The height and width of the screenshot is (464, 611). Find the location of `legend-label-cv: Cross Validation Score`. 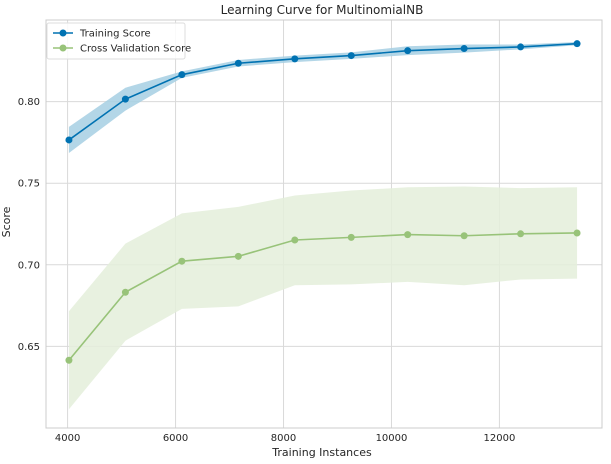

legend-label-cv: Cross Validation Score is located at coordinates (135, 49).